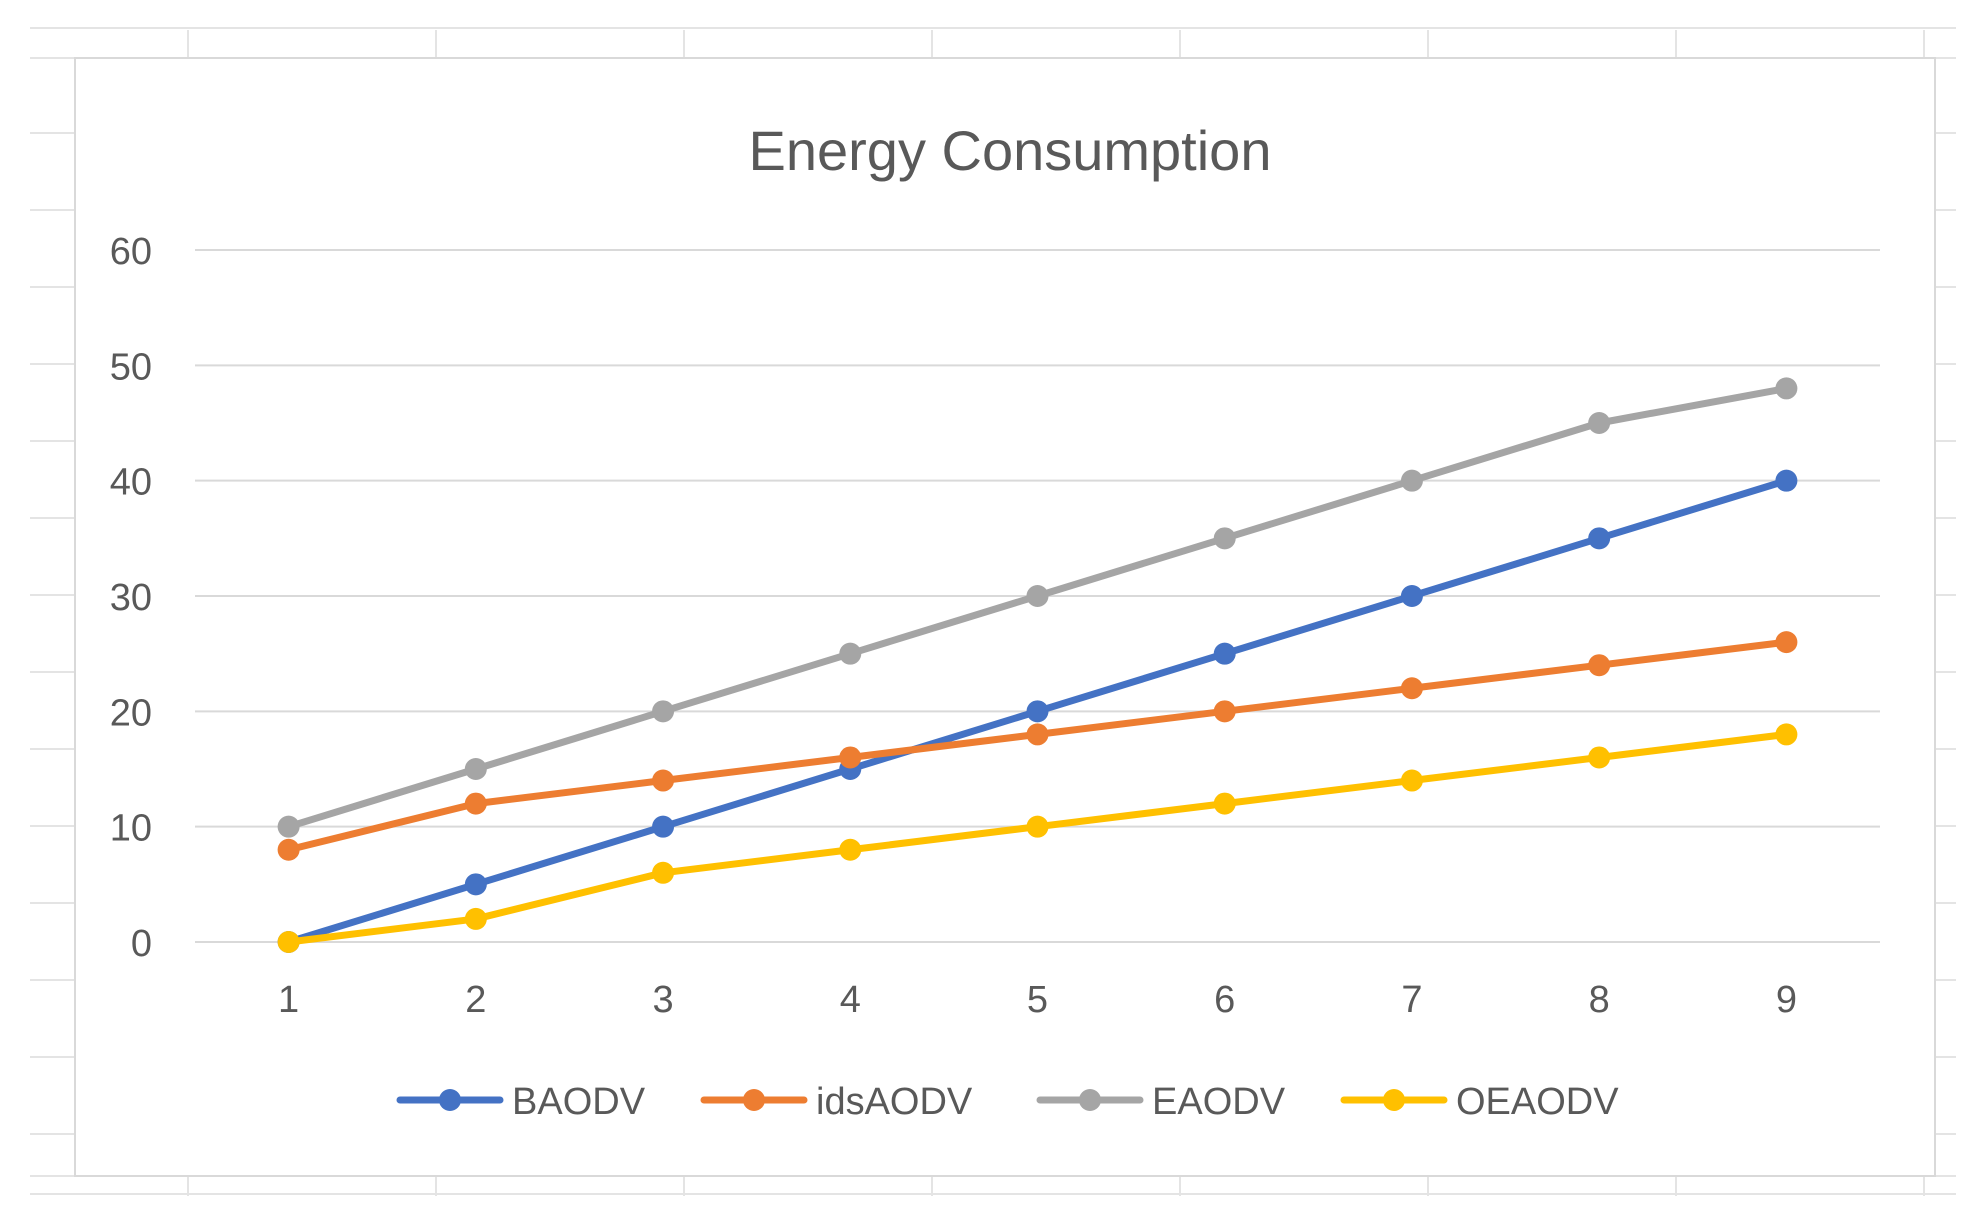 The height and width of the screenshot is (1227, 1986). Describe the element at coordinates (662, 1000) in the screenshot. I see `x-tick-label: 3` at that location.